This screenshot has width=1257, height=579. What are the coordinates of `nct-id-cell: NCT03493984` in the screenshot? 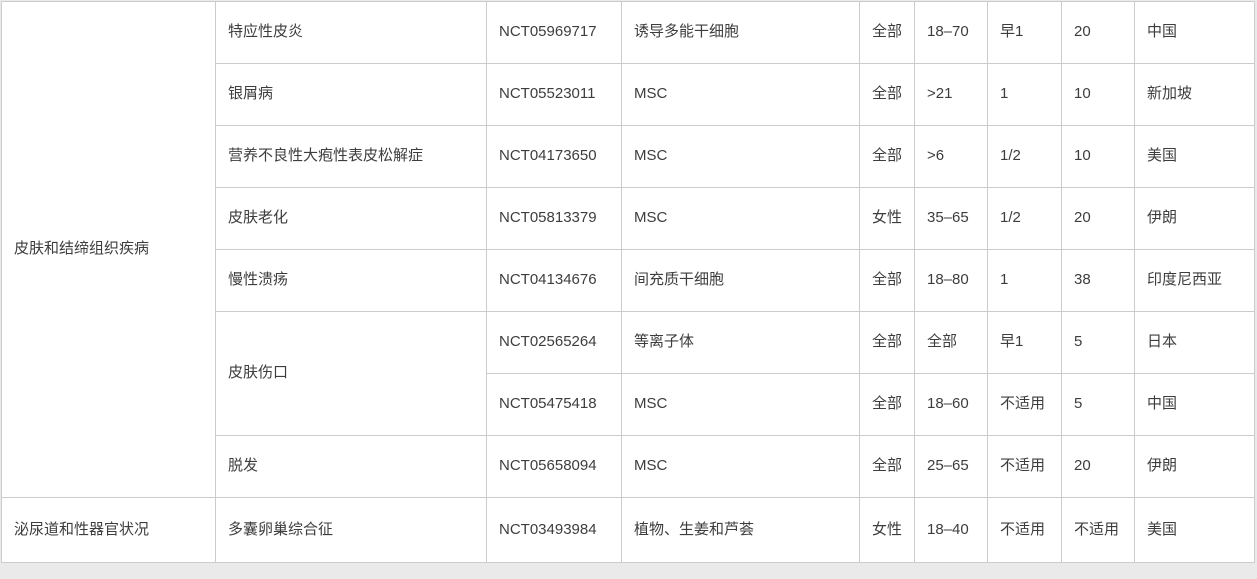 It's located at (554, 530).